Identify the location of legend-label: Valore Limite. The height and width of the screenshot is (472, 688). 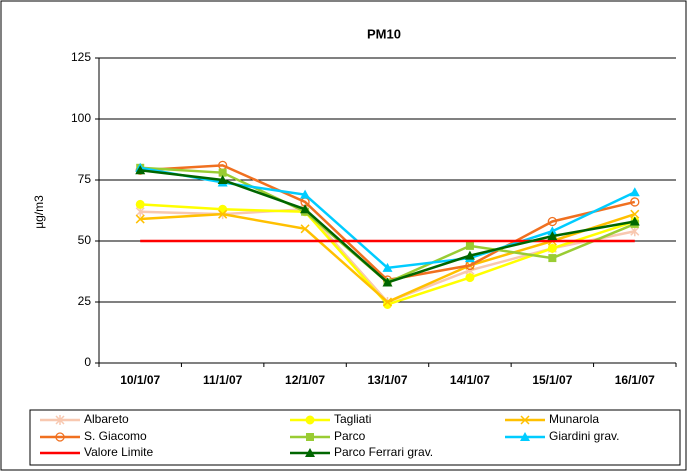
(118, 452).